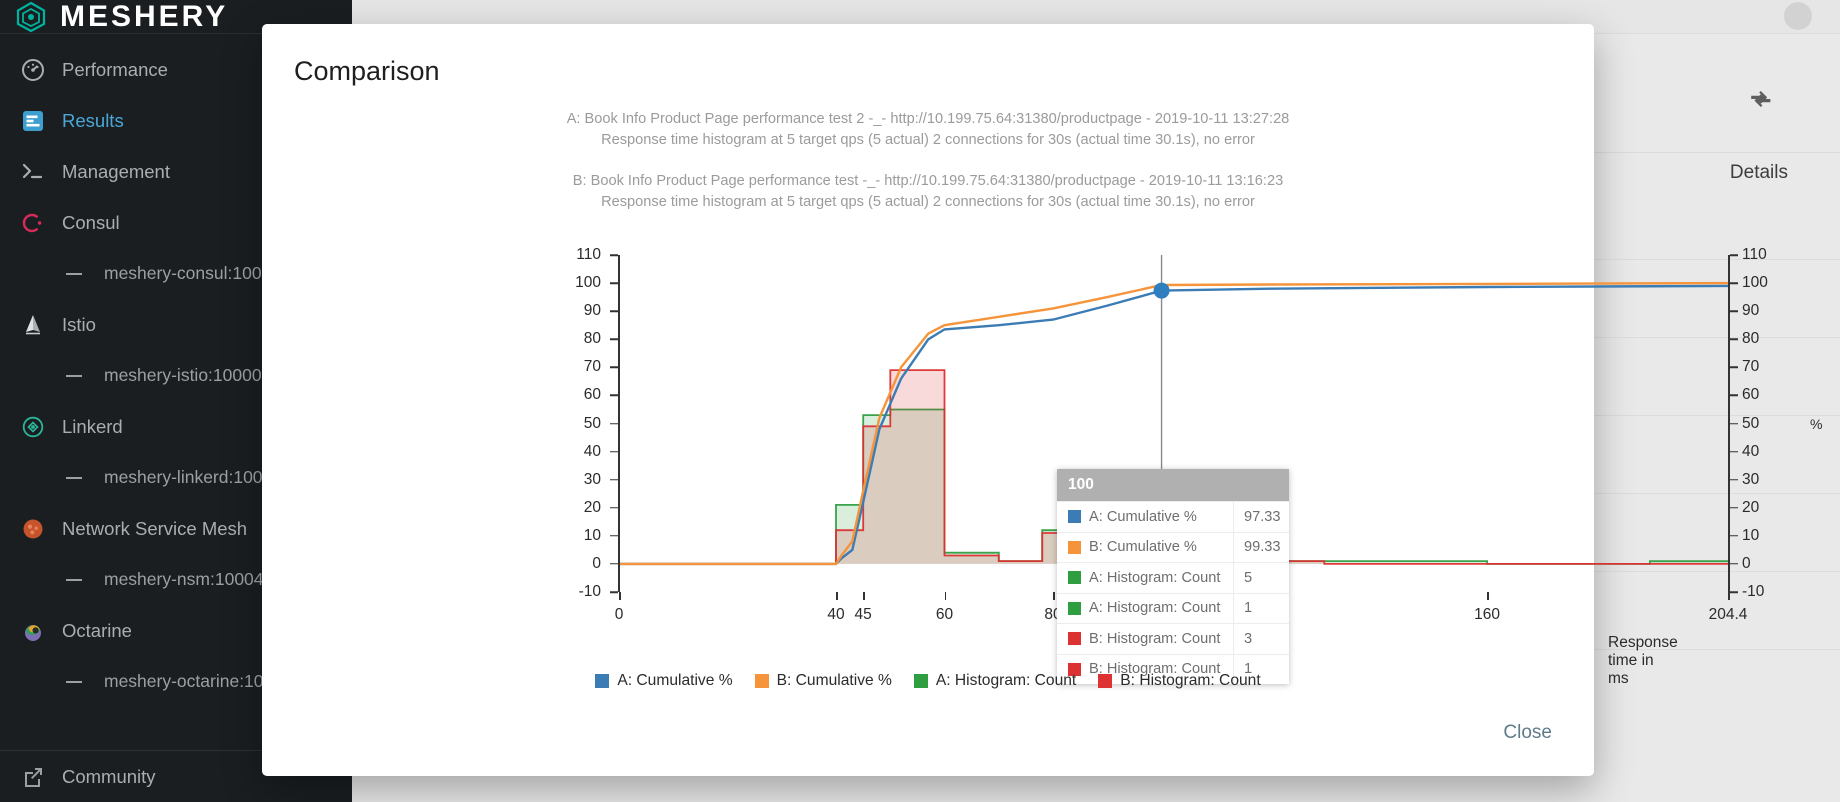  Describe the element at coordinates (1161, 290) in the screenshot. I see `cursor-point-marker` at that location.